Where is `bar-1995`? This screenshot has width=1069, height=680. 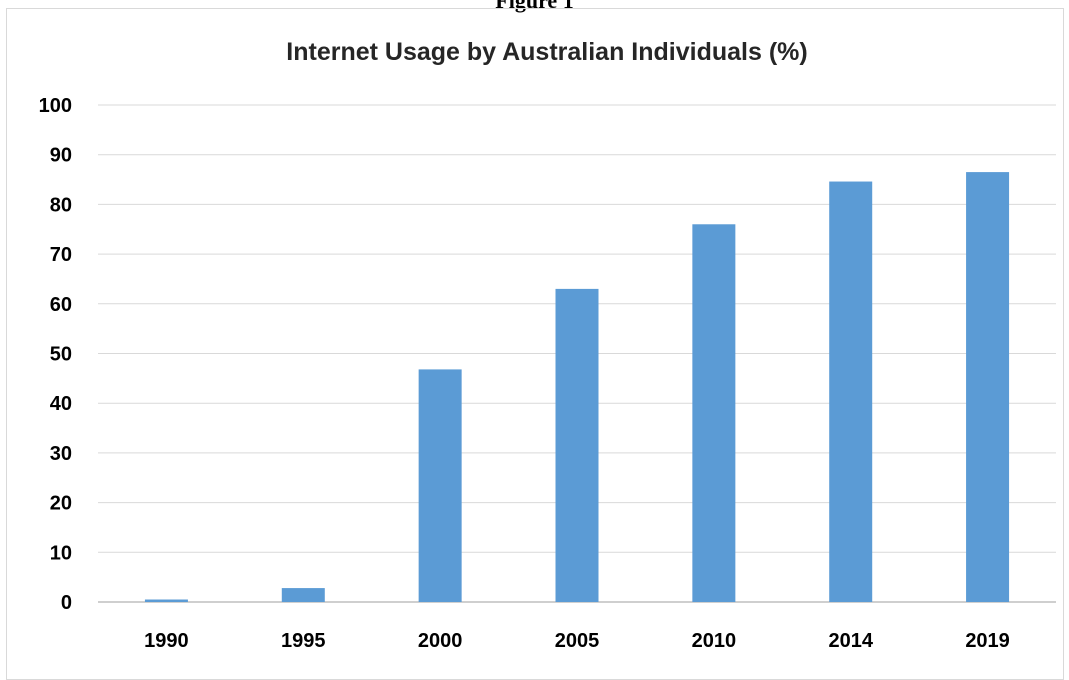 bar-1995 is located at coordinates (303, 595).